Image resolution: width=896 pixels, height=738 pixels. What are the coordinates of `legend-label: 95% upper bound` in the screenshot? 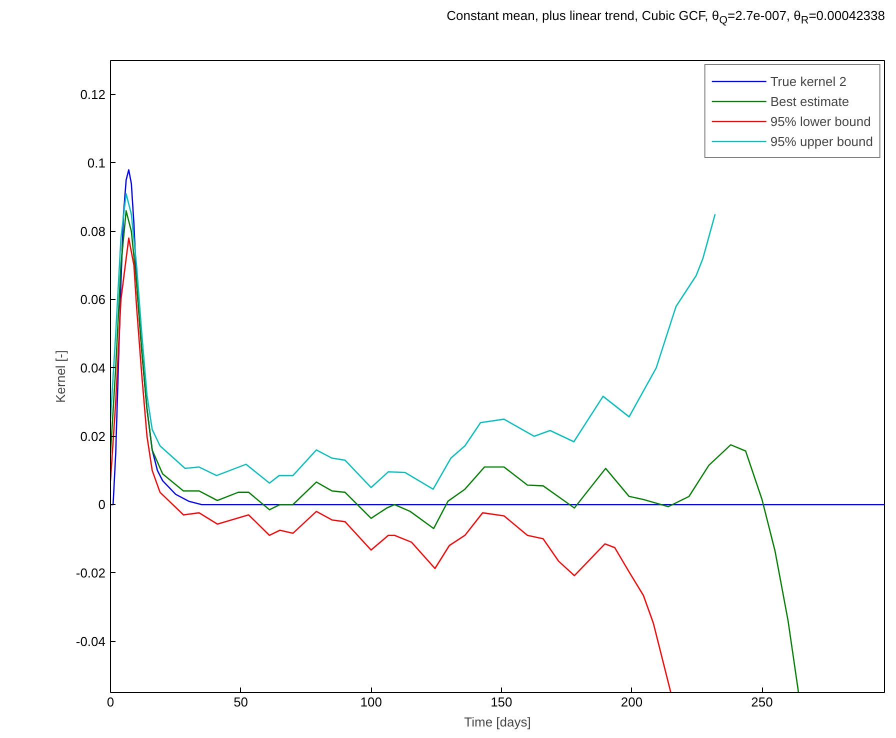 It's located at (821, 141).